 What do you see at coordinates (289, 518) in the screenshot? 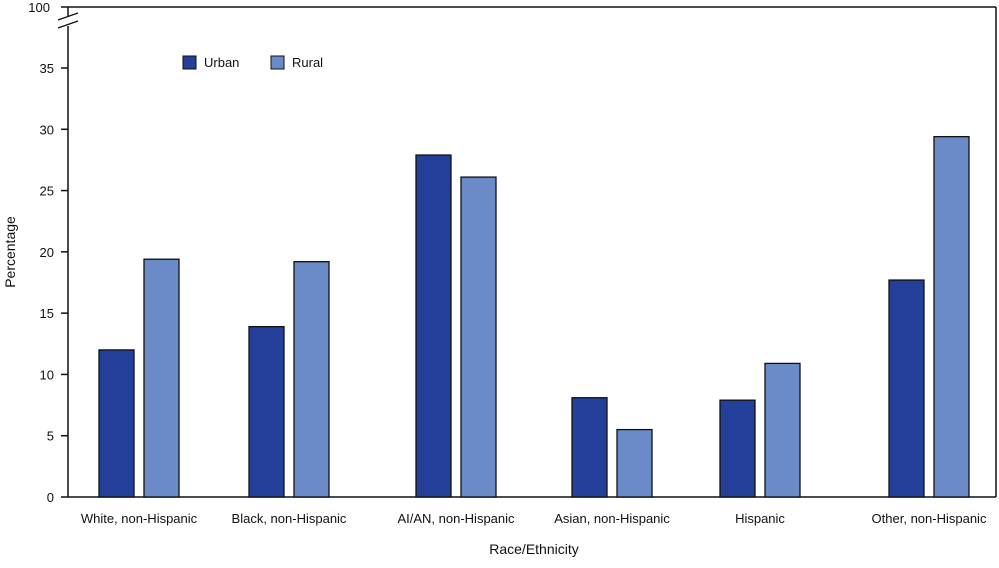
I see `x-tick-label: Black, non-Hispanic` at bounding box center [289, 518].